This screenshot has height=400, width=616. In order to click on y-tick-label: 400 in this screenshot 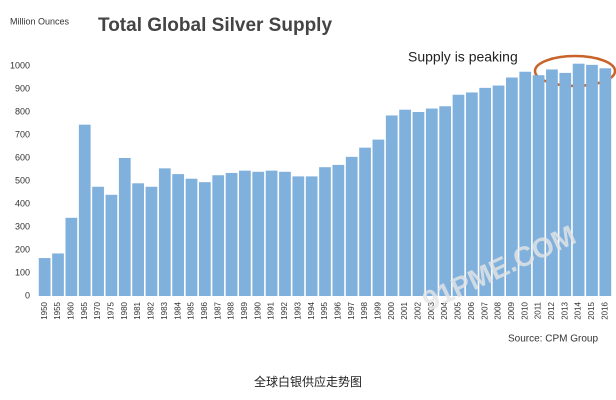, I will do `click(22, 203)`.